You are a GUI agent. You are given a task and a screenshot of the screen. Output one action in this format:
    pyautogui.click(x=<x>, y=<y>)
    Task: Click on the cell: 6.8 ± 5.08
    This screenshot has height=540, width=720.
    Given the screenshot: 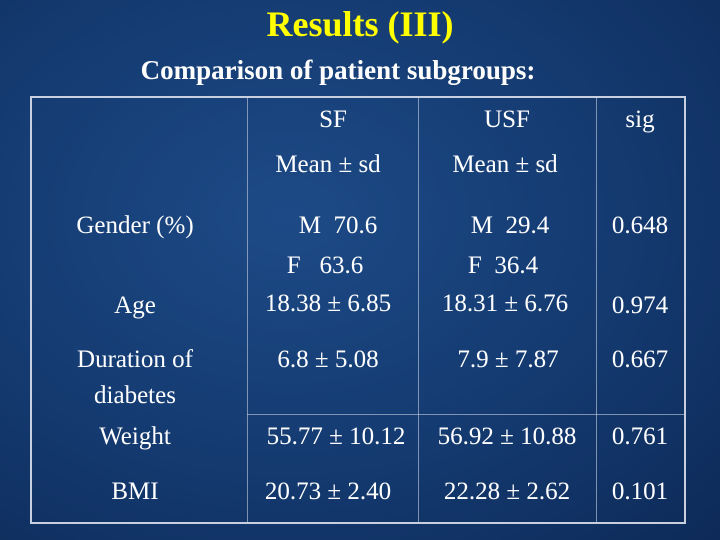 What is the action you would take?
    pyautogui.click(x=328, y=359)
    